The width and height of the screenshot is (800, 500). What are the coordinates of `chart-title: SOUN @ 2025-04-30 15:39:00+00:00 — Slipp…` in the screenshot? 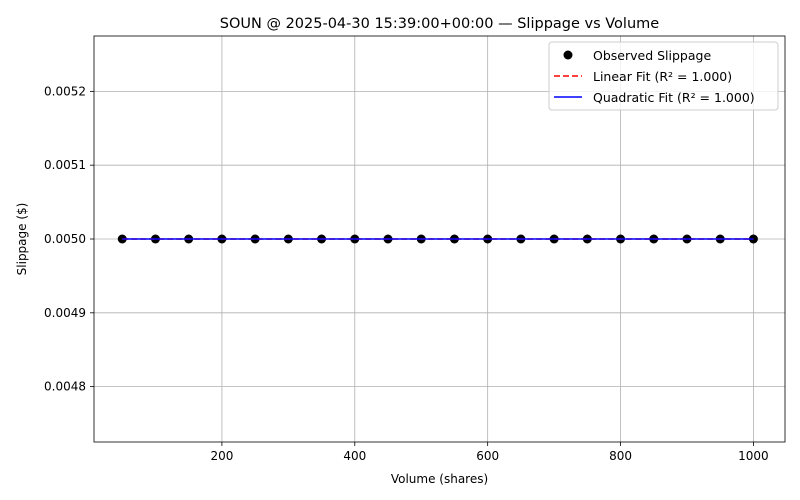 It's located at (439, 24).